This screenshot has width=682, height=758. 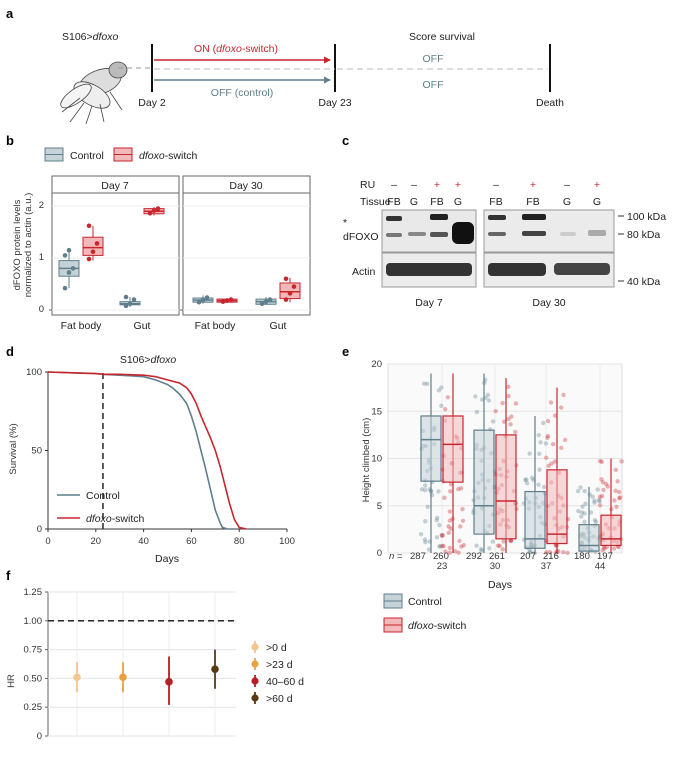 What do you see at coordinates (533, 185) in the screenshot?
I see `ru-lane-label: +` at bounding box center [533, 185].